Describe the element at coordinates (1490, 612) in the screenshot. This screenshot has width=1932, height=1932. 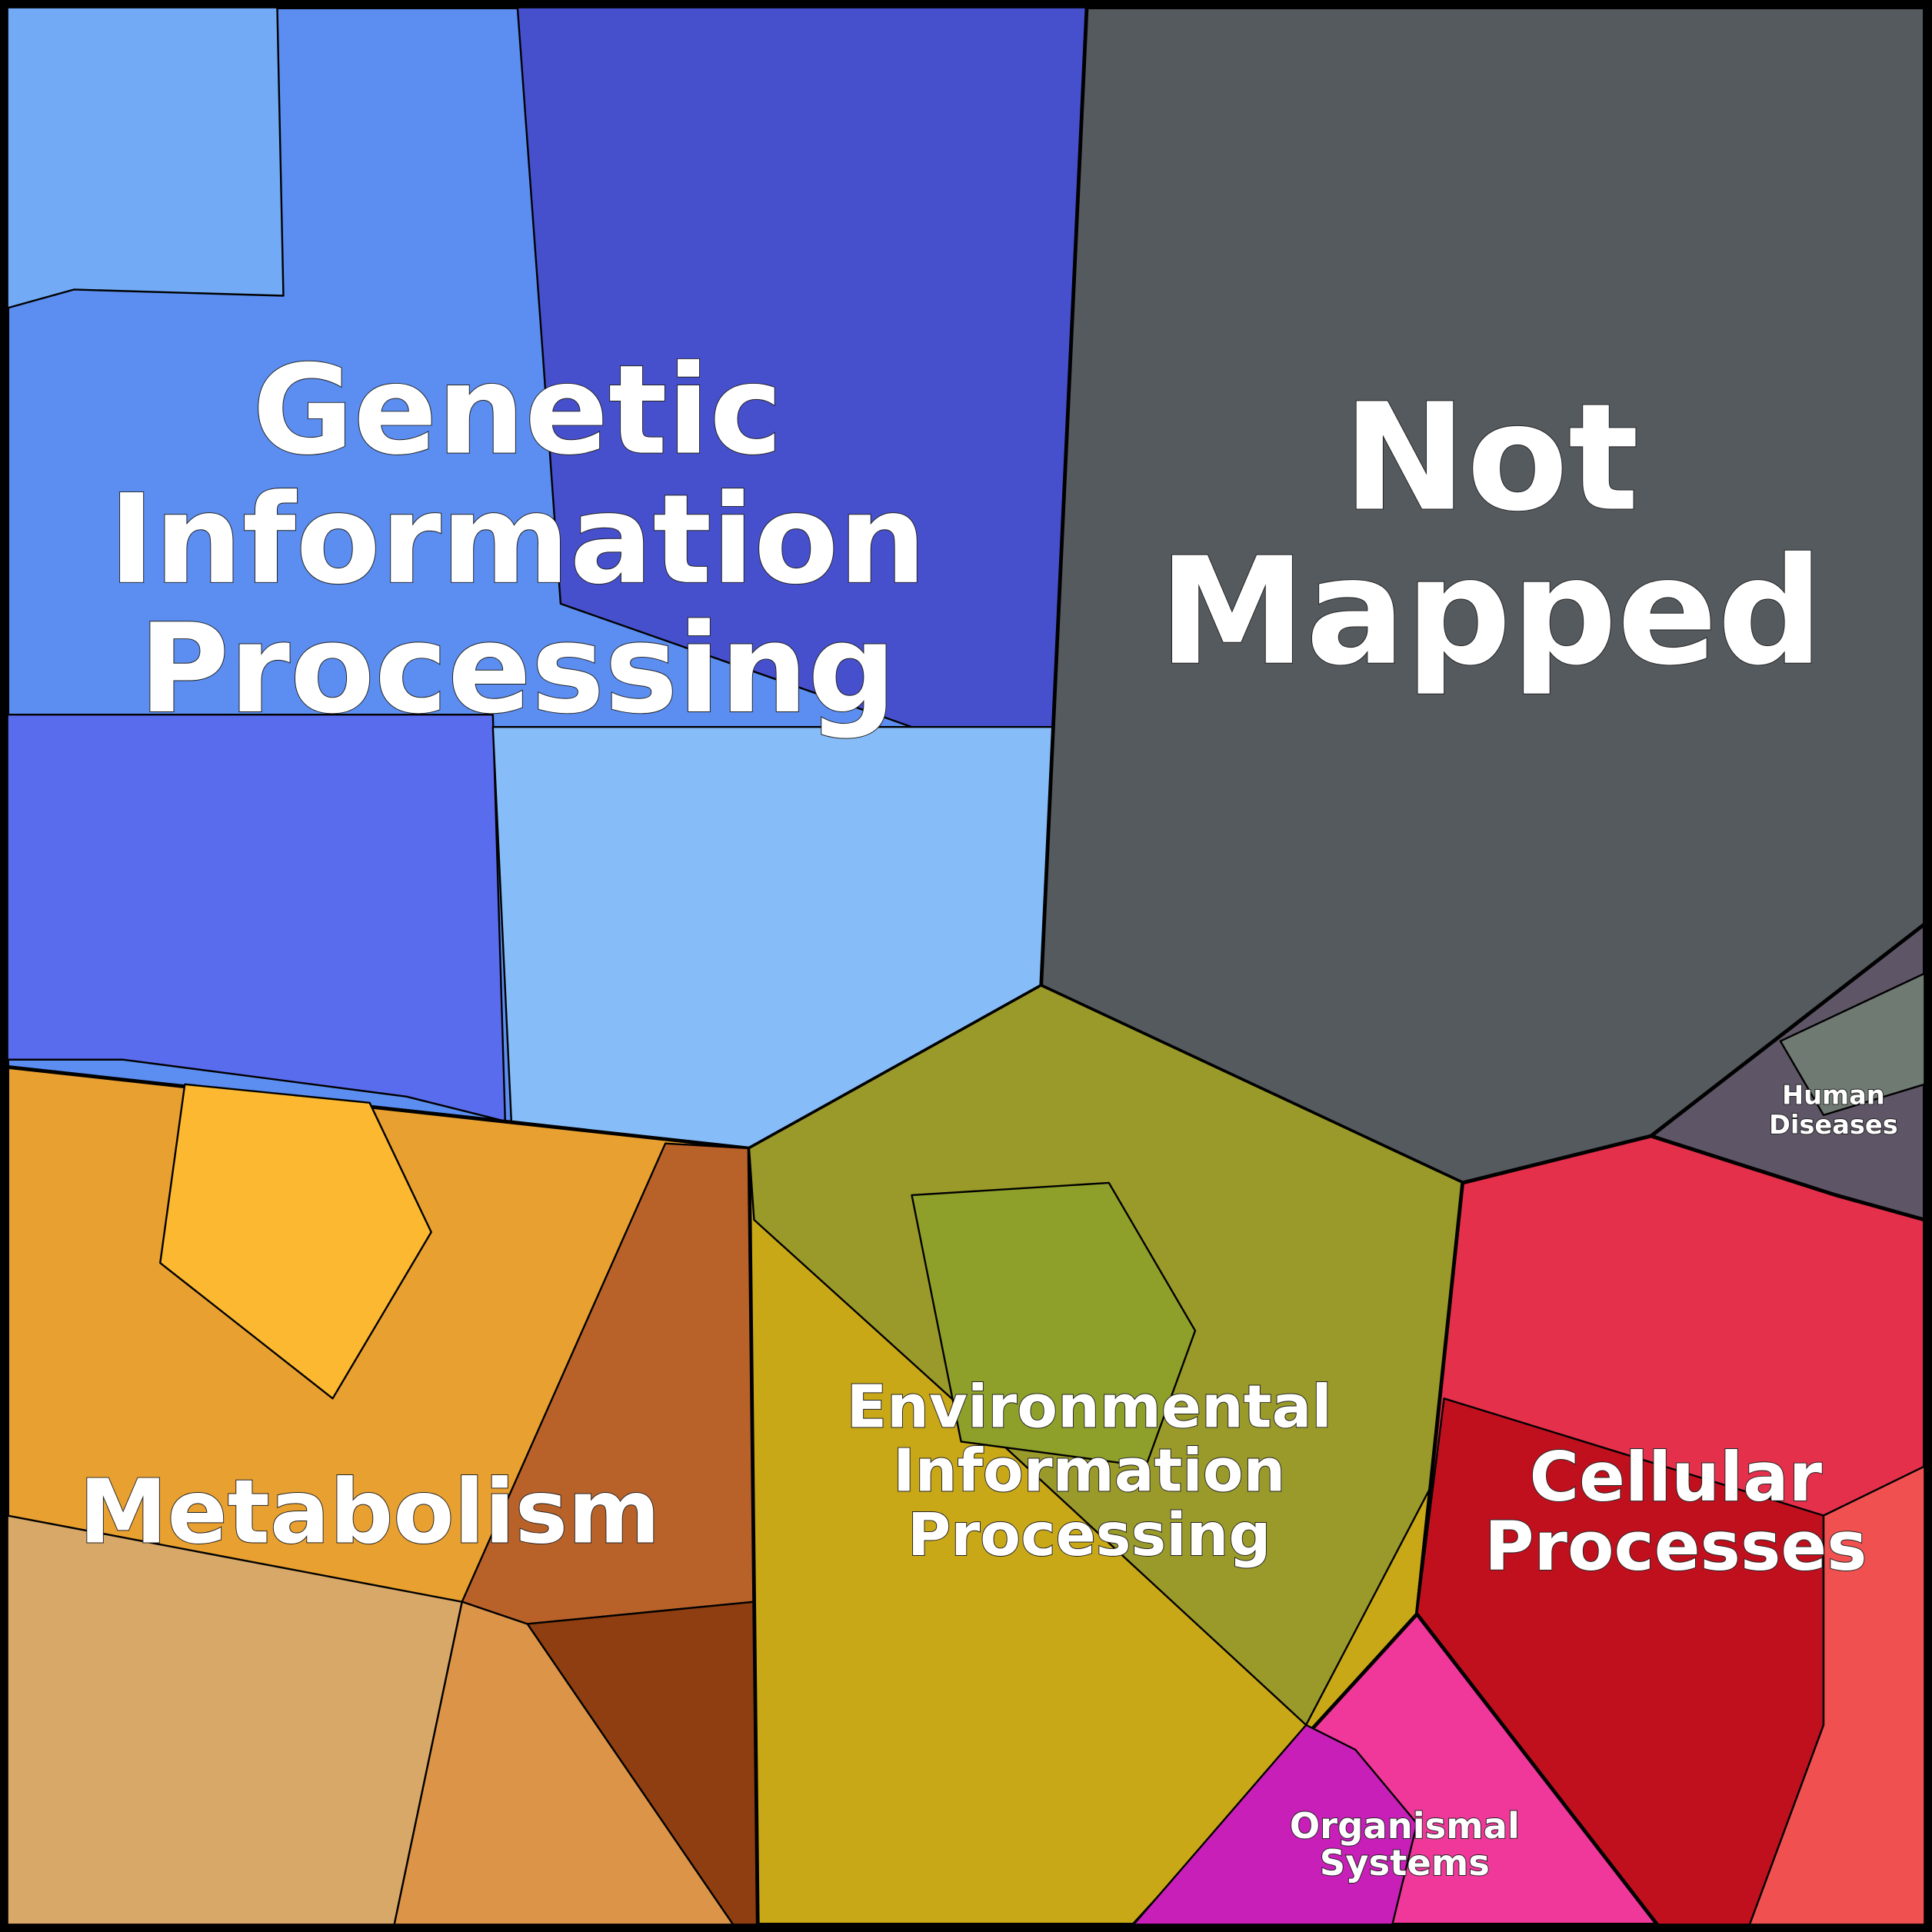
I see `region-label: Mapped` at that location.